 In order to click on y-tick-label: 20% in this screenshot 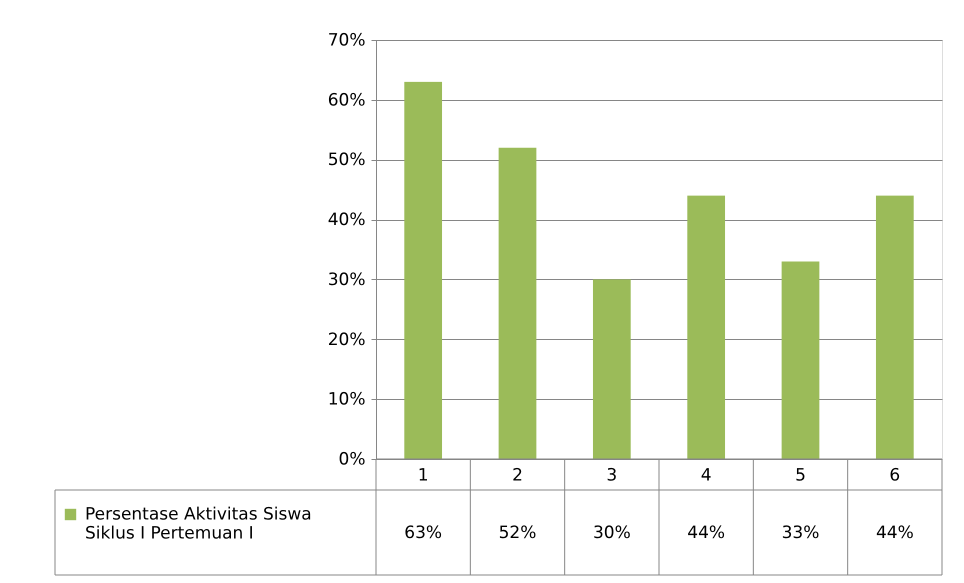, I will do `click(347, 340)`.